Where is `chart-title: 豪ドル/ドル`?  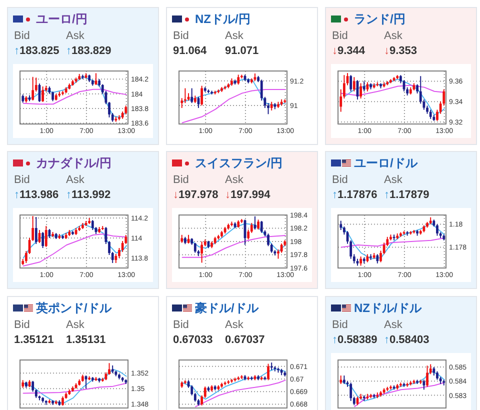 chart-title: 豪ドル/ドル is located at coordinates (226, 308).